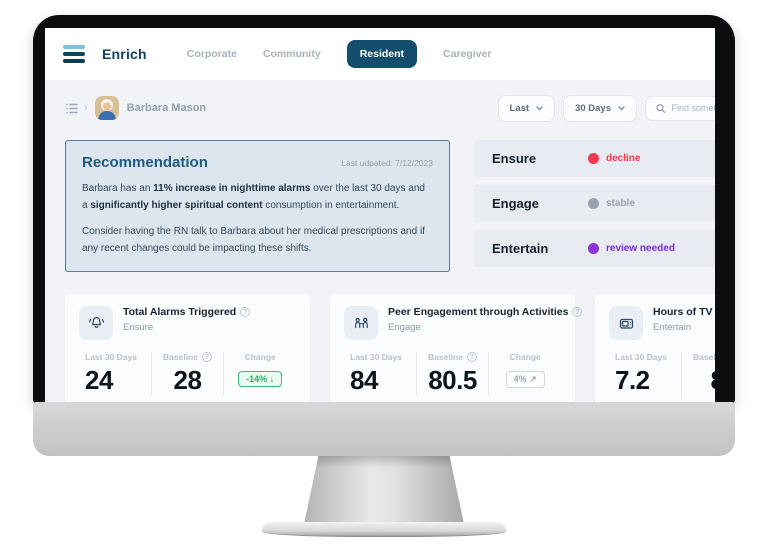  Describe the element at coordinates (519, 108) in the screenshot. I see `range-dropdown-label: Last` at that location.